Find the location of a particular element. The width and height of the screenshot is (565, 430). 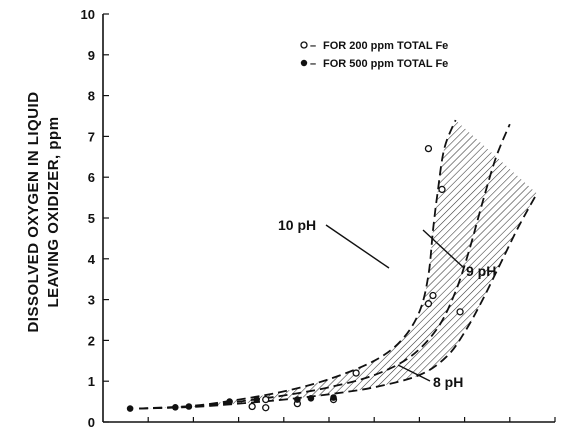

y-ticks: 0 1 2 3 4 5 6 7 8 9 10 is located at coordinates (95, 218).